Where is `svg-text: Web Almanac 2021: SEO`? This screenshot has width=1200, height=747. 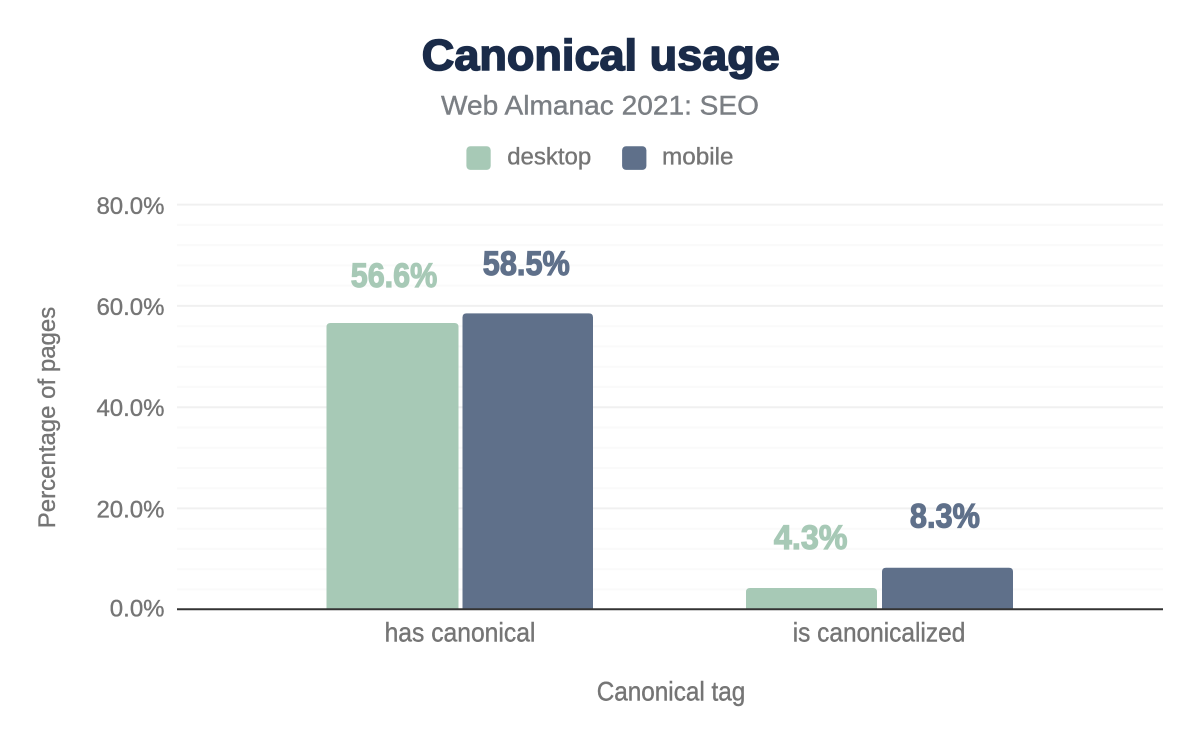 svg-text: Web Almanac 2021: SEO is located at coordinates (600, 106).